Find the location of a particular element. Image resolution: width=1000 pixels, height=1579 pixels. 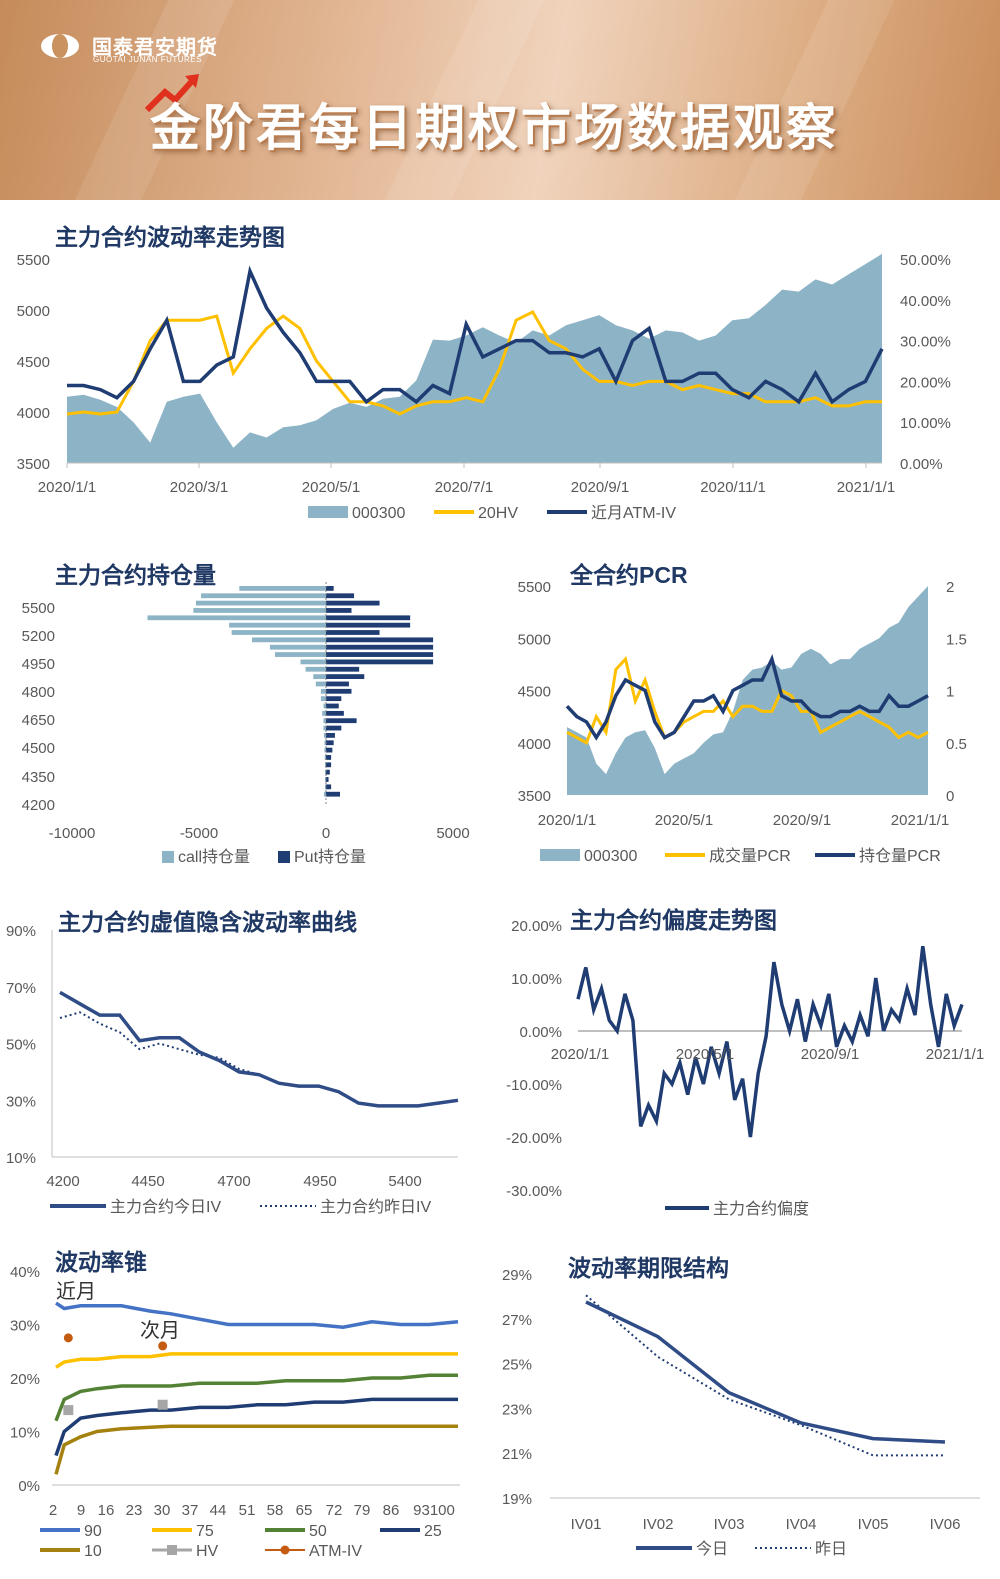

x-tick-label: IV05 is located at coordinates (873, 1524).